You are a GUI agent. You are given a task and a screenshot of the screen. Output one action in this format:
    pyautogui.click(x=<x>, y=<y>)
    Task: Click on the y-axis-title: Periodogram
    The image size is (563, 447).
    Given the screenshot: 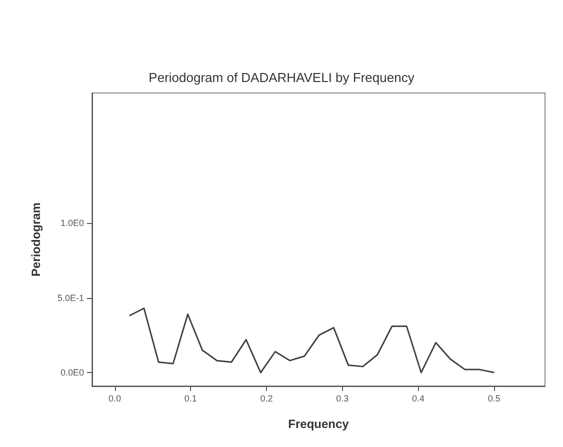 What is the action you would take?
    pyautogui.click(x=36, y=239)
    